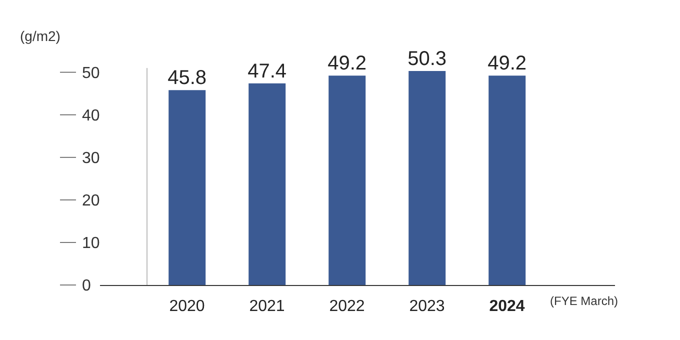 The image size is (680, 340). I want to click on y-axis-title: (g/m2), so click(40, 36).